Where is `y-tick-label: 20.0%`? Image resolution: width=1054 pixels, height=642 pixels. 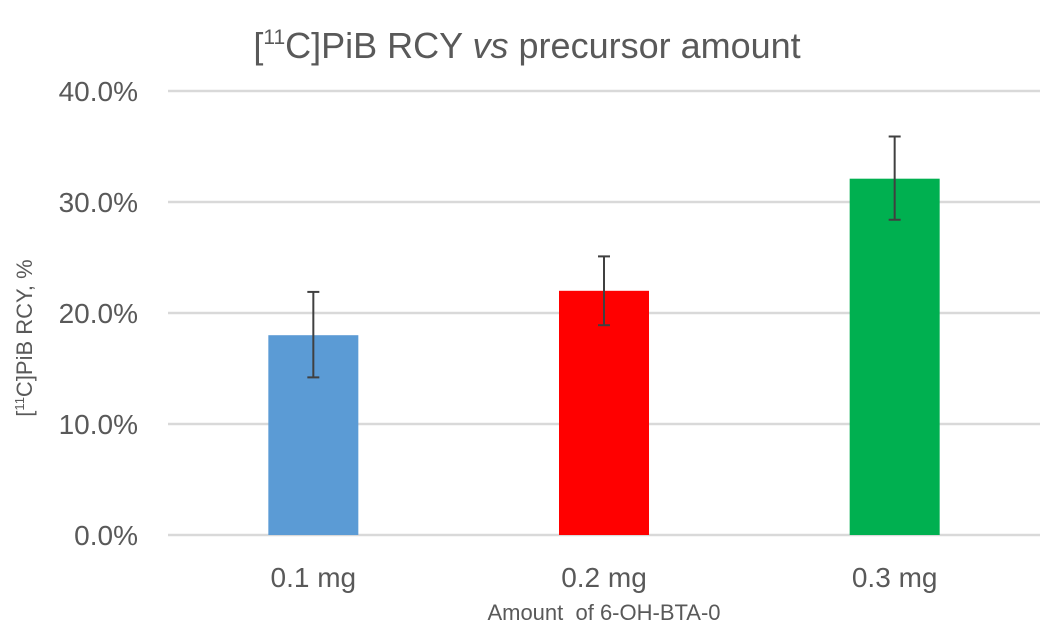
y-tick-label: 20.0% is located at coordinates (98, 313).